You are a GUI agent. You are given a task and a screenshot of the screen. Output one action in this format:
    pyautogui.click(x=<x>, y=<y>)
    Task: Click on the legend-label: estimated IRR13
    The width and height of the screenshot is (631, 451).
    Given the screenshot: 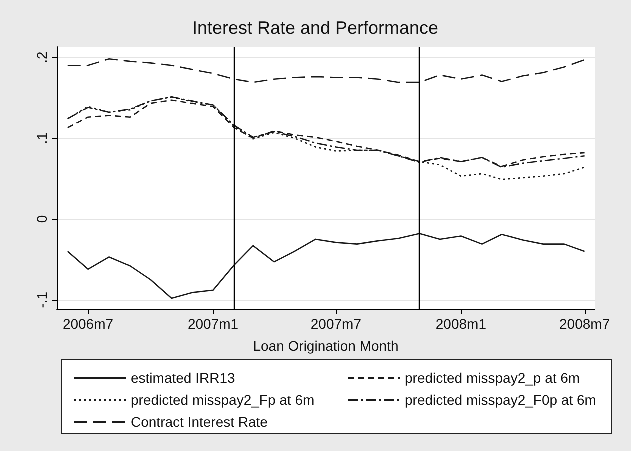 What is the action you would take?
    pyautogui.click(x=183, y=378)
    